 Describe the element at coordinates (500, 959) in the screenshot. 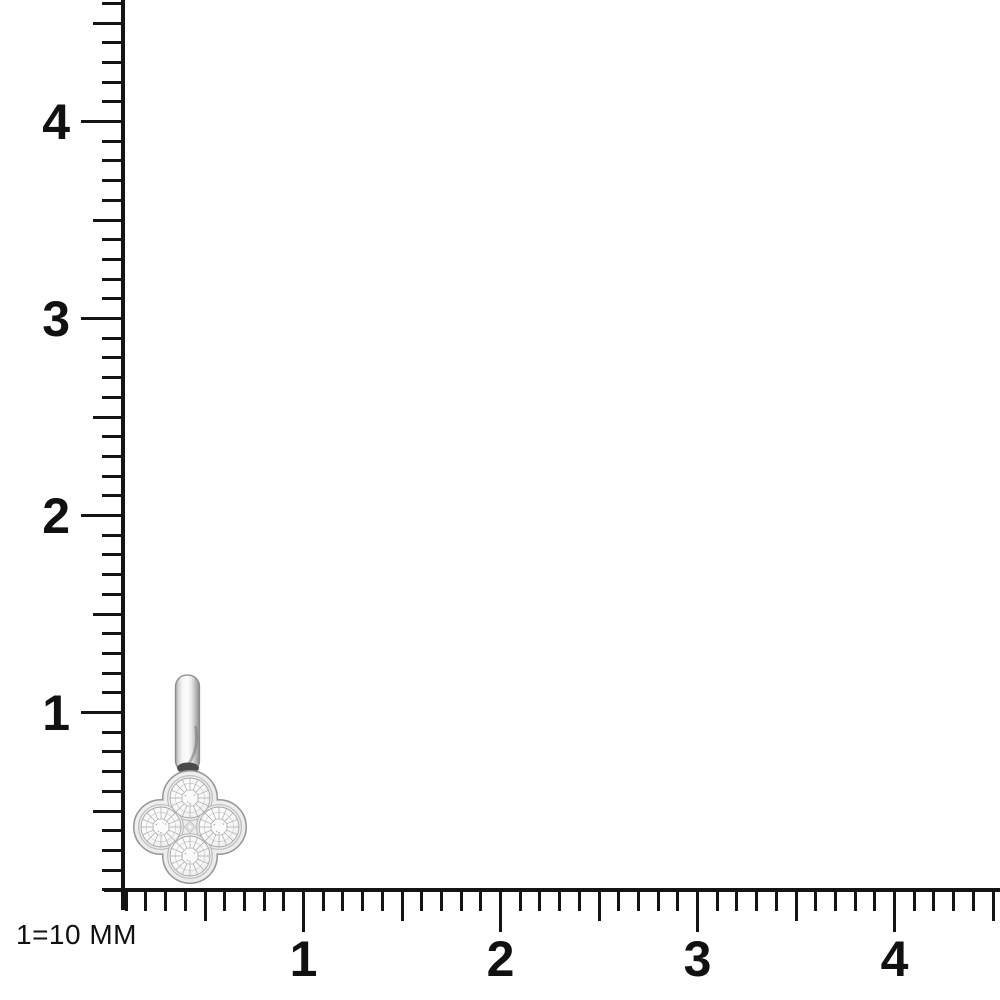

I see `bottom-ruler-label: 2` at that location.